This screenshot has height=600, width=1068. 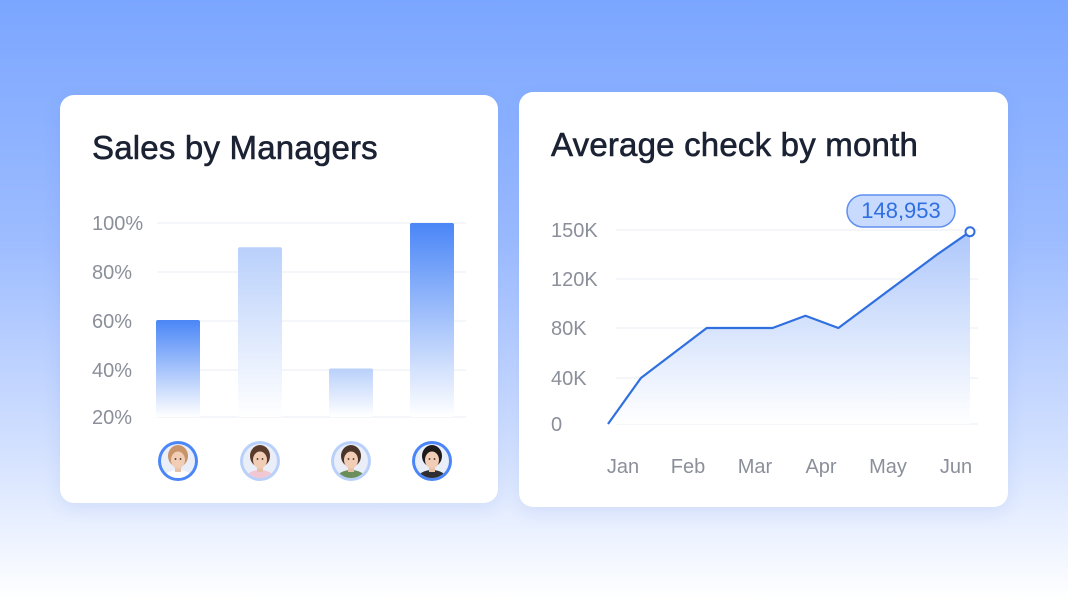 What do you see at coordinates (569, 329) in the screenshot?
I see `y-tick-label: 80K` at bounding box center [569, 329].